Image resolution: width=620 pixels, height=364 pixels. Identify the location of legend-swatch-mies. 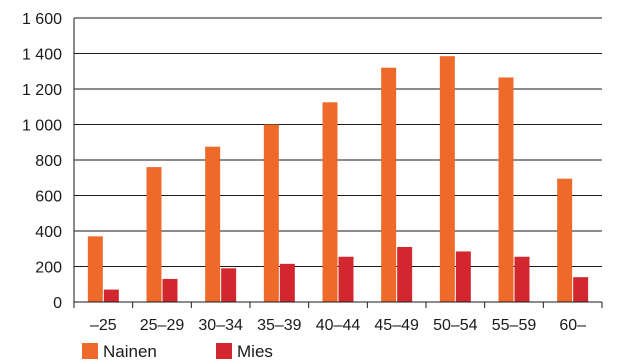
(224, 351).